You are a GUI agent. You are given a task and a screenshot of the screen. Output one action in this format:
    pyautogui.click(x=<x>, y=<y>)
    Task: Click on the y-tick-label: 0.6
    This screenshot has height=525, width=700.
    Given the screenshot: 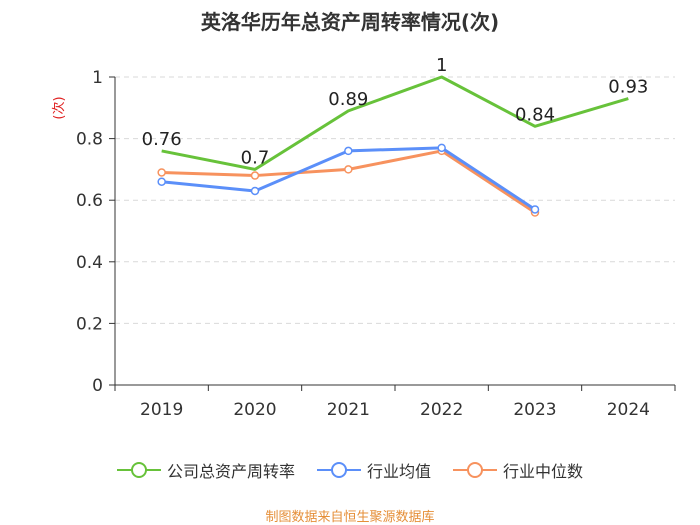 What is the action you would take?
    pyautogui.click(x=89, y=201)
    